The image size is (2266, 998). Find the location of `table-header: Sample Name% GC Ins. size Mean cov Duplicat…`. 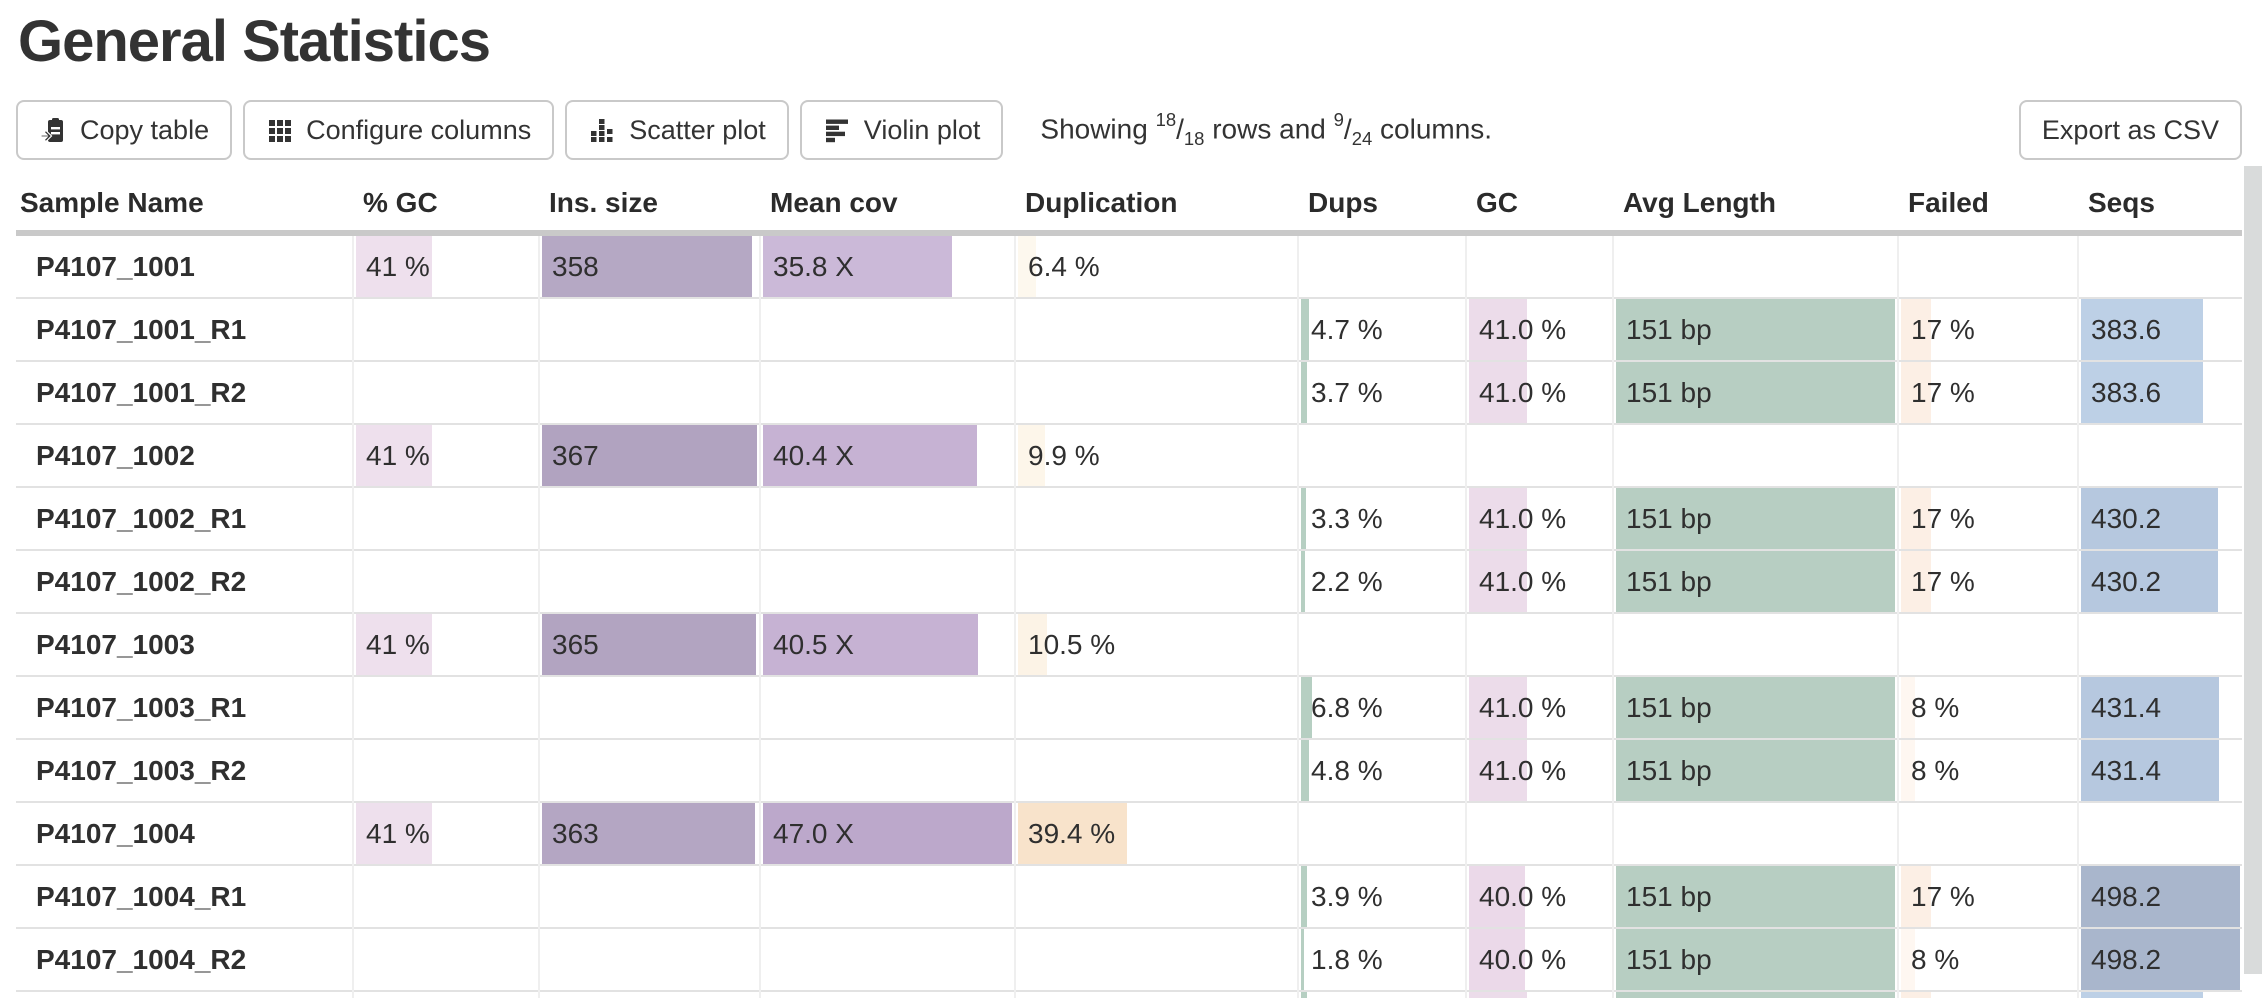

table-header: Sample Name% GC Ins. size Mean cov Duplicat… is located at coordinates (1129, 204).